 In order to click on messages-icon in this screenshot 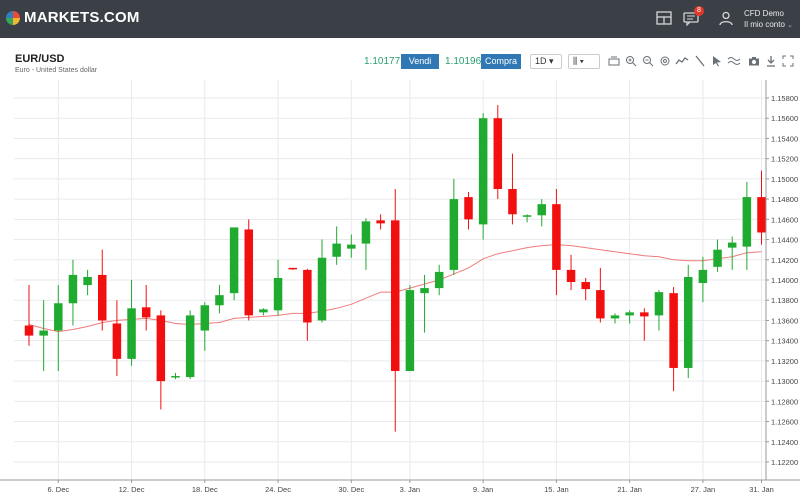, I will do `click(691, 18)`.